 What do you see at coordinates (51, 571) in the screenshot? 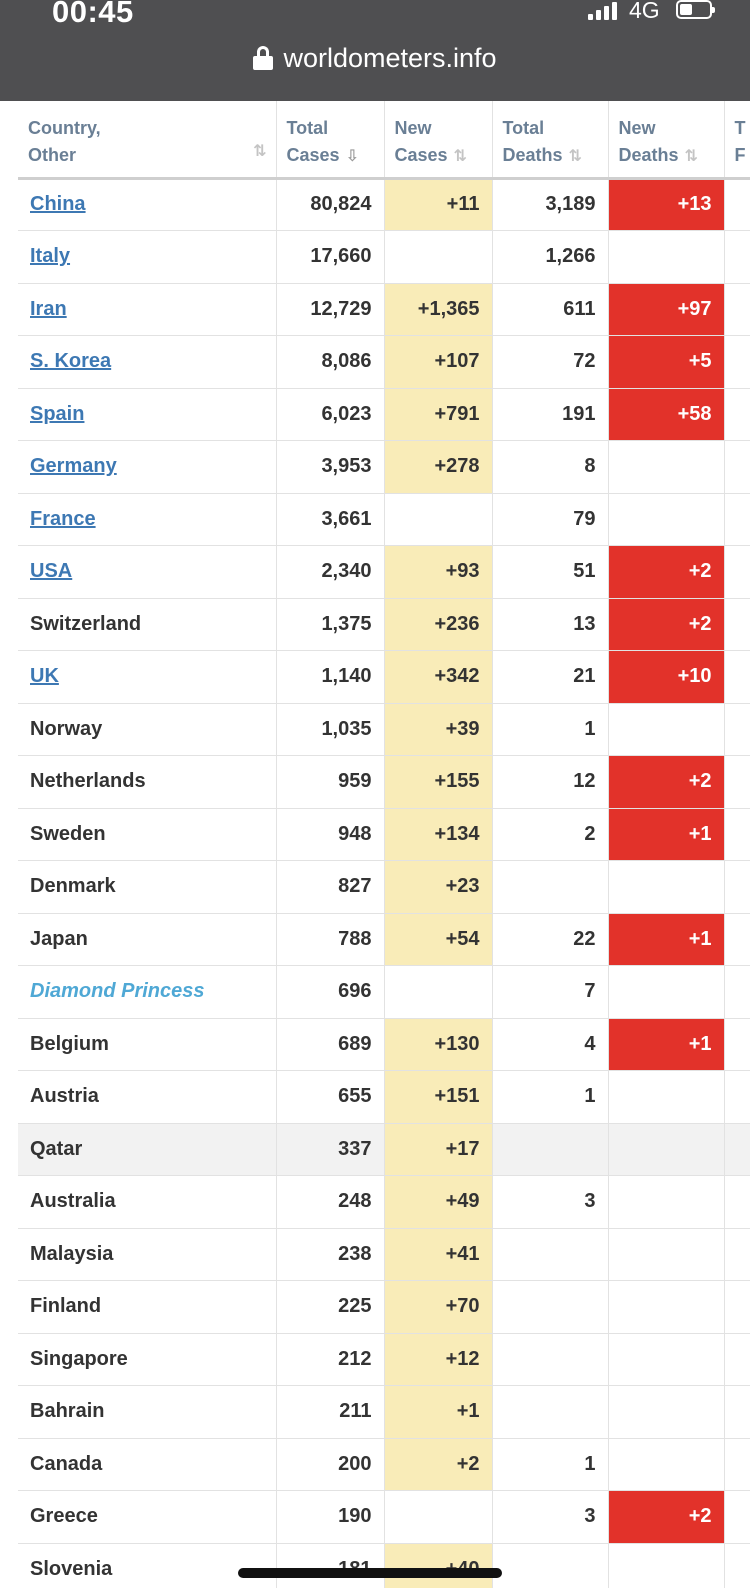
I see `country-link: USA` at bounding box center [51, 571].